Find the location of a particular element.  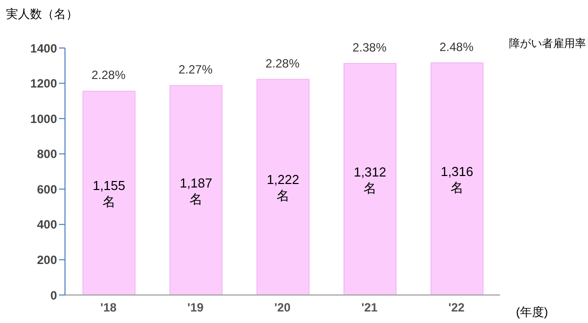

x-tick-label: '21 is located at coordinates (369, 307).